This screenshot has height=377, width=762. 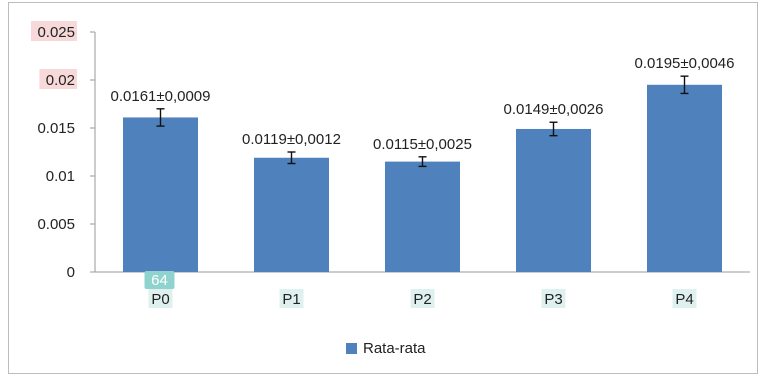 I want to click on y-tick-label: 0, so click(x=71, y=272).